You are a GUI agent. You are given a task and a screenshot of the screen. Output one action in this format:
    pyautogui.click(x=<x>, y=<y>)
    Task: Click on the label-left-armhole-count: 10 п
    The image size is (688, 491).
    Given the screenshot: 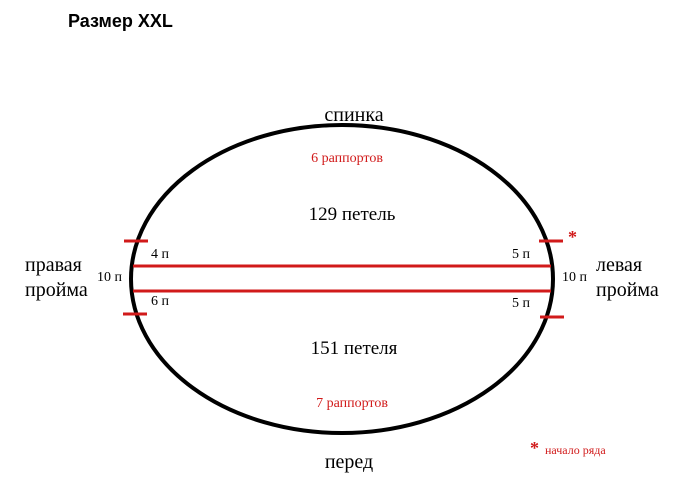 What is the action you would take?
    pyautogui.click(x=574, y=277)
    